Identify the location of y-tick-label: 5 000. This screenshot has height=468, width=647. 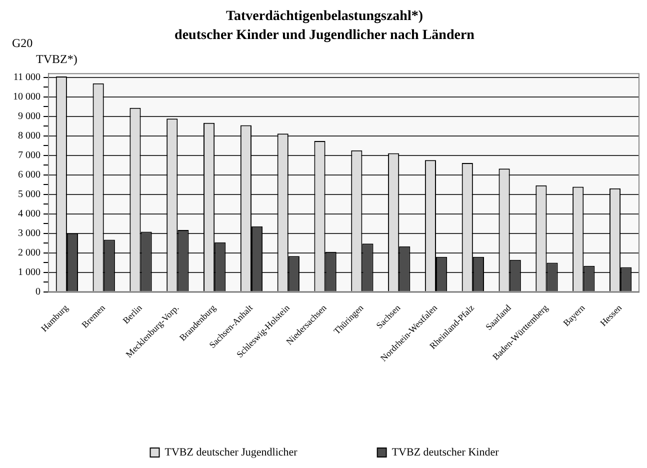
(29, 194).